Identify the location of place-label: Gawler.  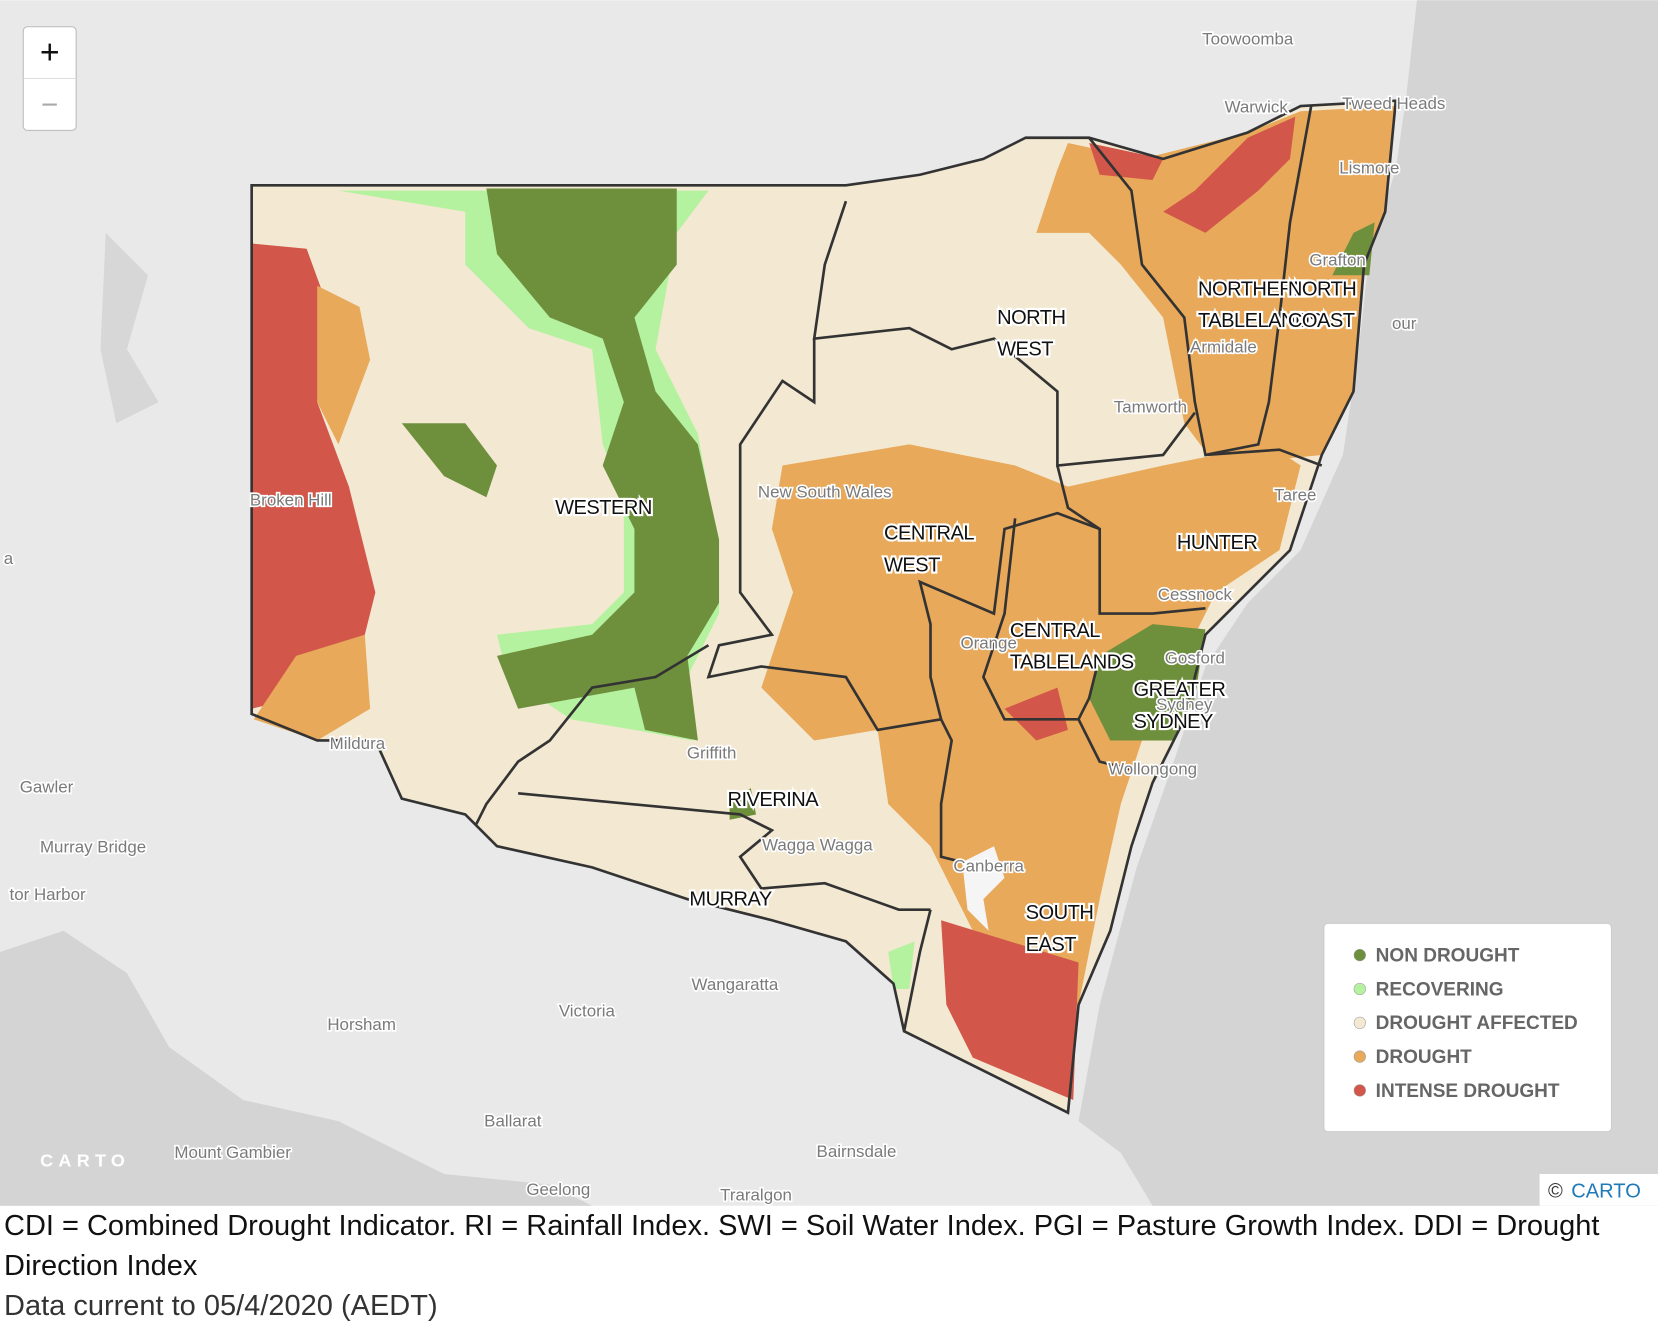
(47, 786).